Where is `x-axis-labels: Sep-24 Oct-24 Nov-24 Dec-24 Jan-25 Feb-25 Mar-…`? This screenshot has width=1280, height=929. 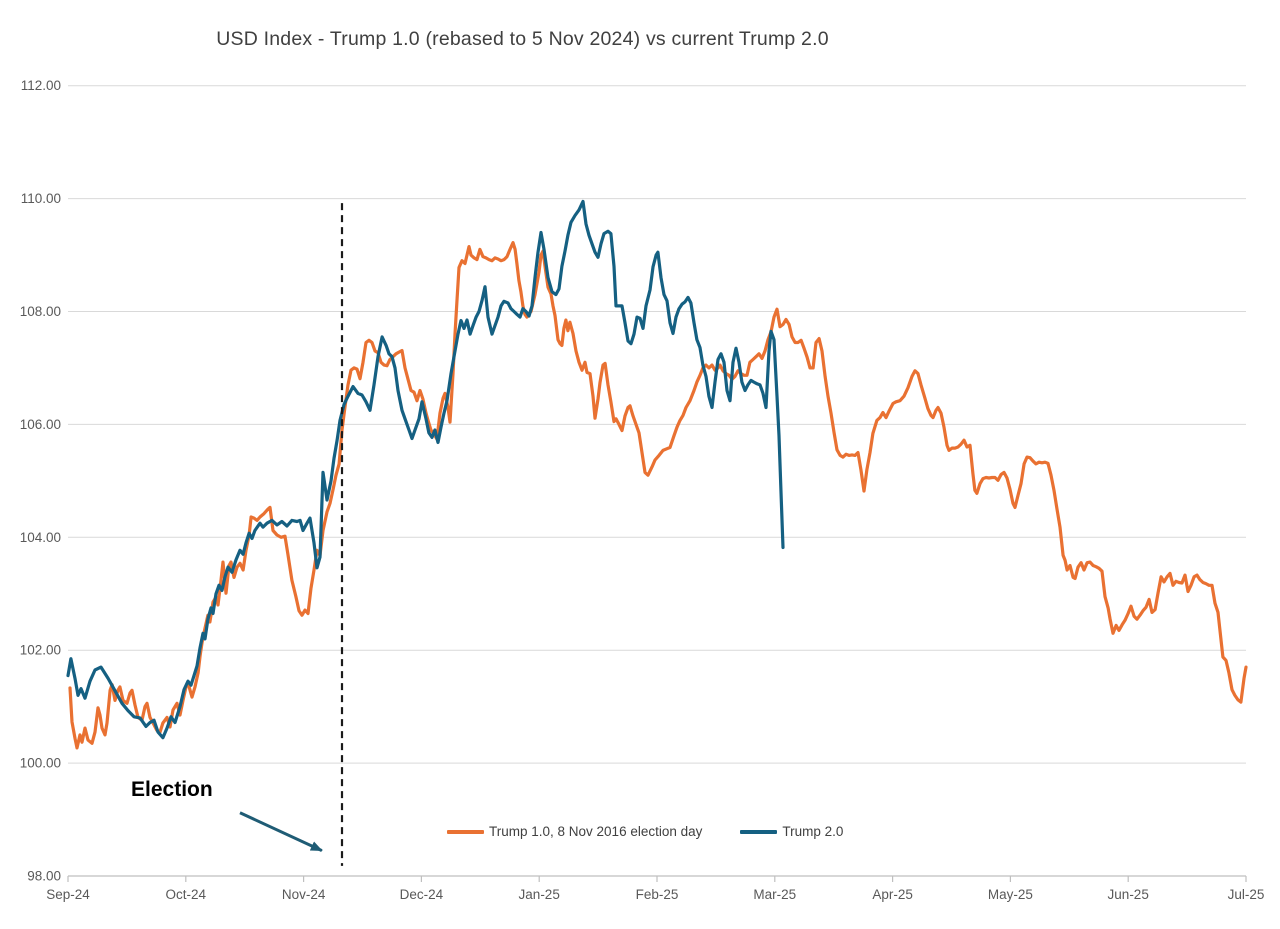
x-axis-labels: Sep-24 Oct-24 Nov-24 Dec-24 Jan-25 Feb-25 Mar-… is located at coordinates (655, 894).